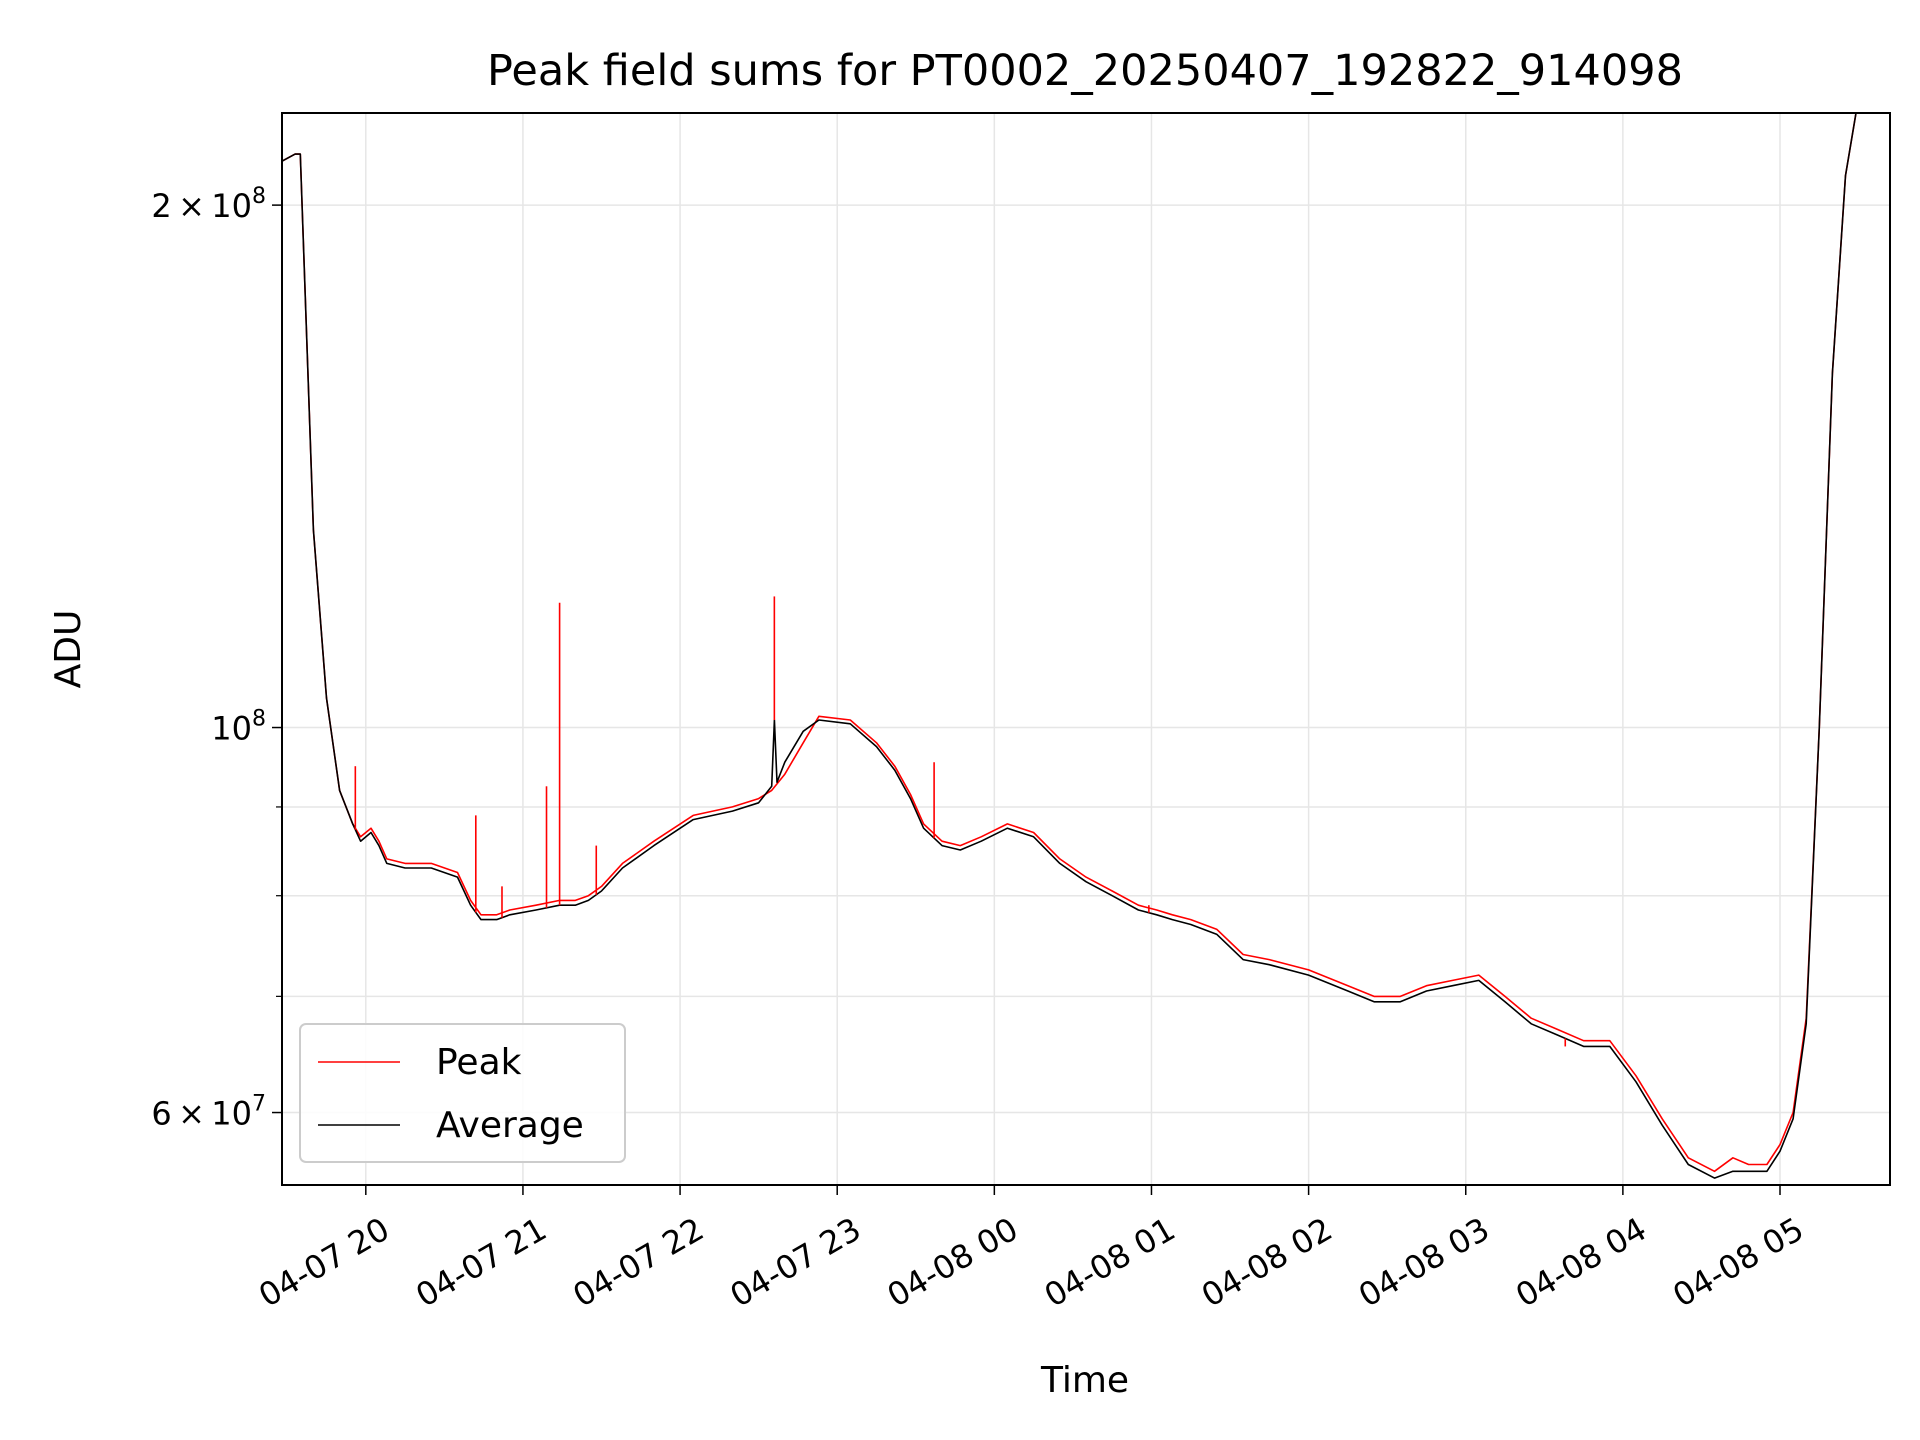  What do you see at coordinates (208, 204) in the screenshot?
I see `y-tick-label: 2 × 108` at bounding box center [208, 204].